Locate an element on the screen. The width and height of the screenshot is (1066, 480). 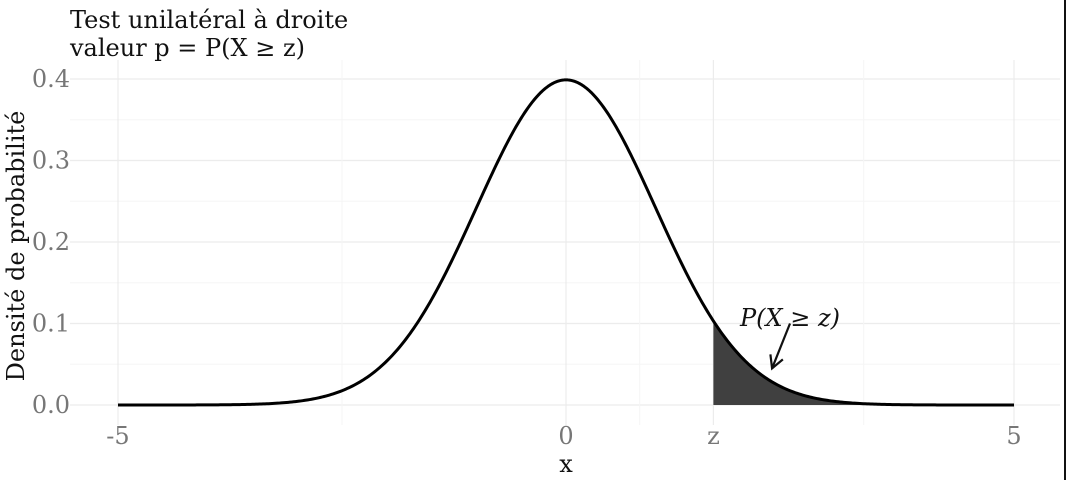
x-tick-label: -5 is located at coordinates (117, 436).